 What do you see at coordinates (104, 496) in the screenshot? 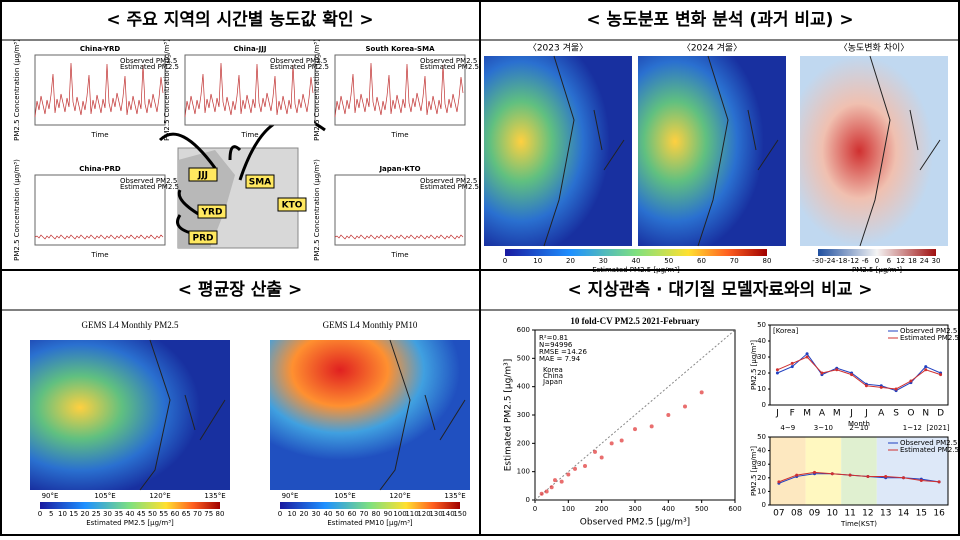
I see `lon-tick: 105°E` at bounding box center [104, 496].